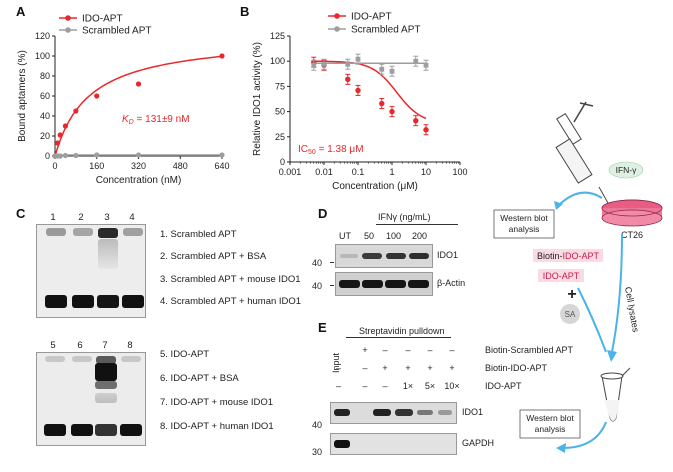 The image size is (673, 472). I want to click on streptavidin-bead-icon, so click(570, 314).